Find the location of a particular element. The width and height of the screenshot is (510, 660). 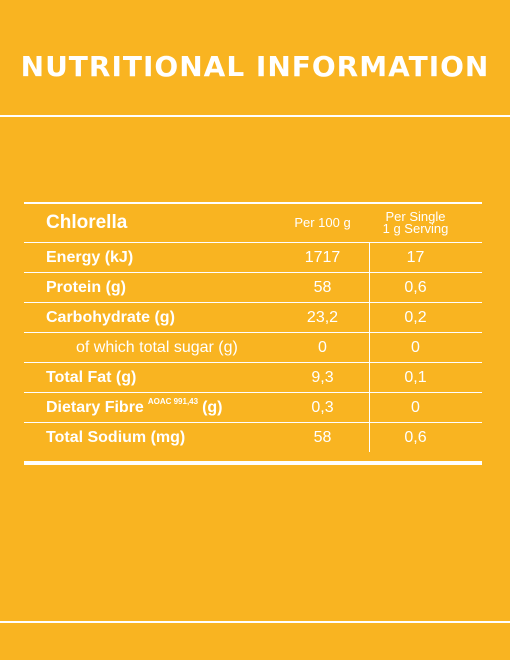

row-label-total-sugar: of which total sugar (g) is located at coordinates (157, 347).